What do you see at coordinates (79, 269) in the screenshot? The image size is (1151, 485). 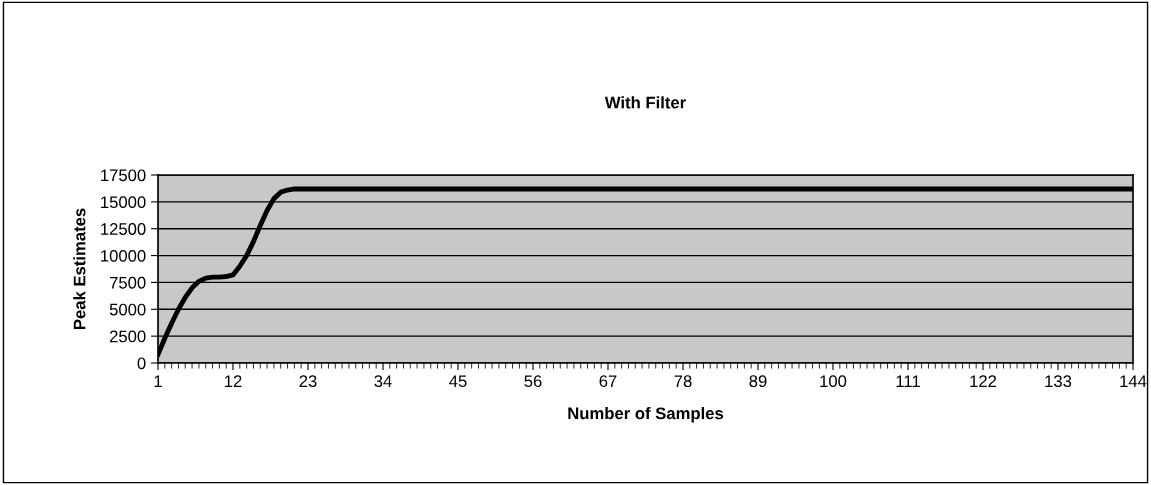 I see `y-axis-title: Peak Estimates` at bounding box center [79, 269].